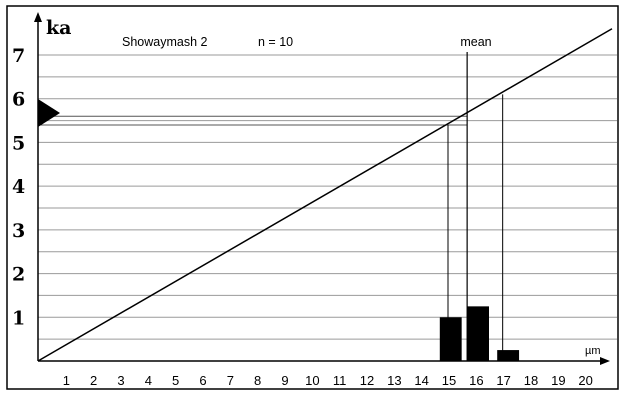  I want to click on x-tick-label: 5, so click(175, 380).